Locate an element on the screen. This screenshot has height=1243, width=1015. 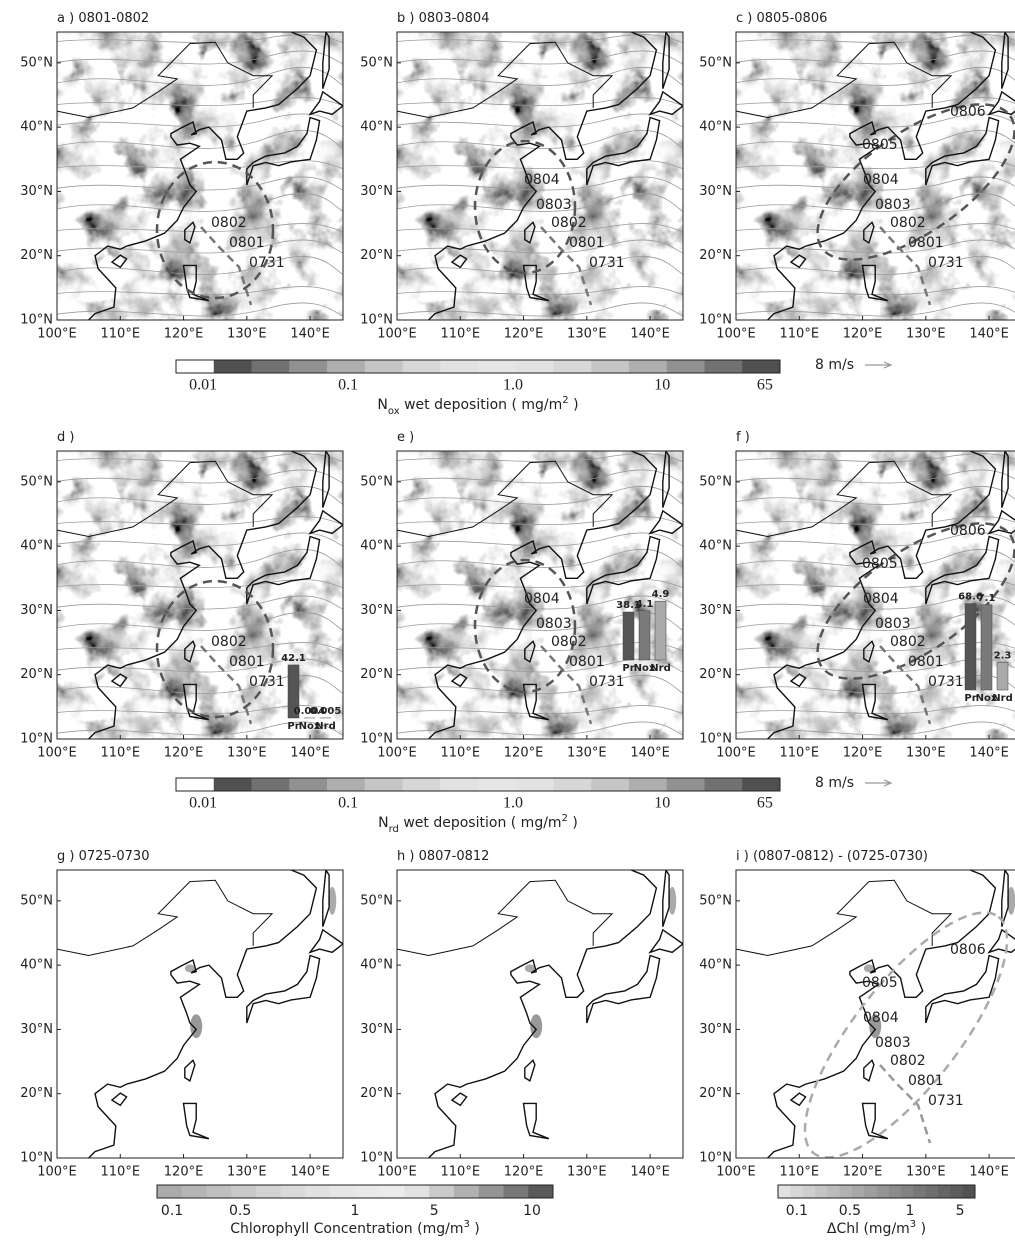
inset-category-label: Nox is located at coordinates (310, 726).